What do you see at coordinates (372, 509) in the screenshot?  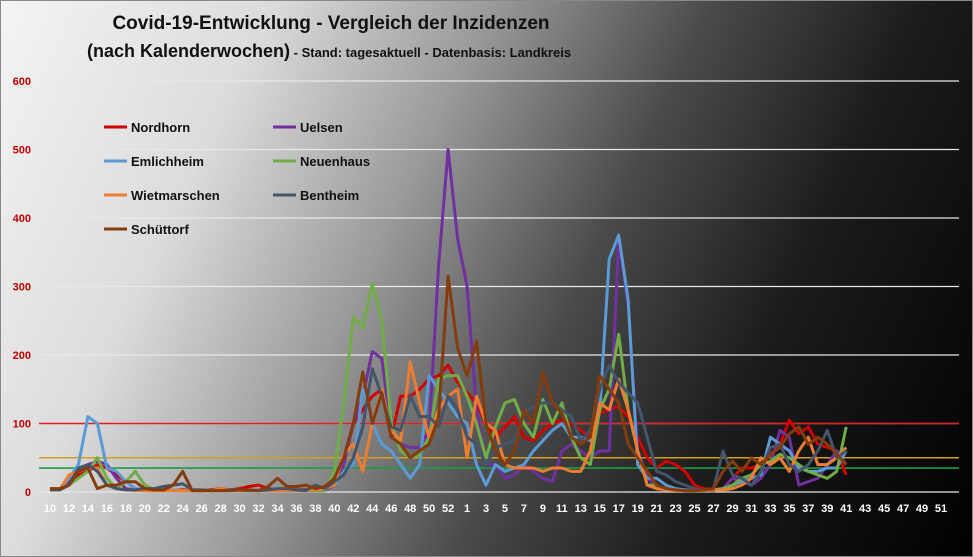 I see `x-tick-label: 44` at bounding box center [372, 509].